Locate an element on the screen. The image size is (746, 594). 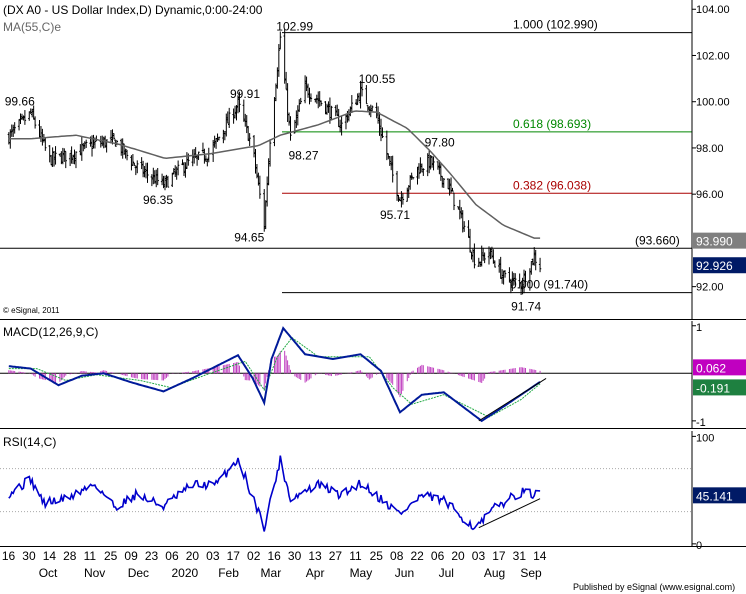
month-label: Jun is located at coordinates (404, 573).